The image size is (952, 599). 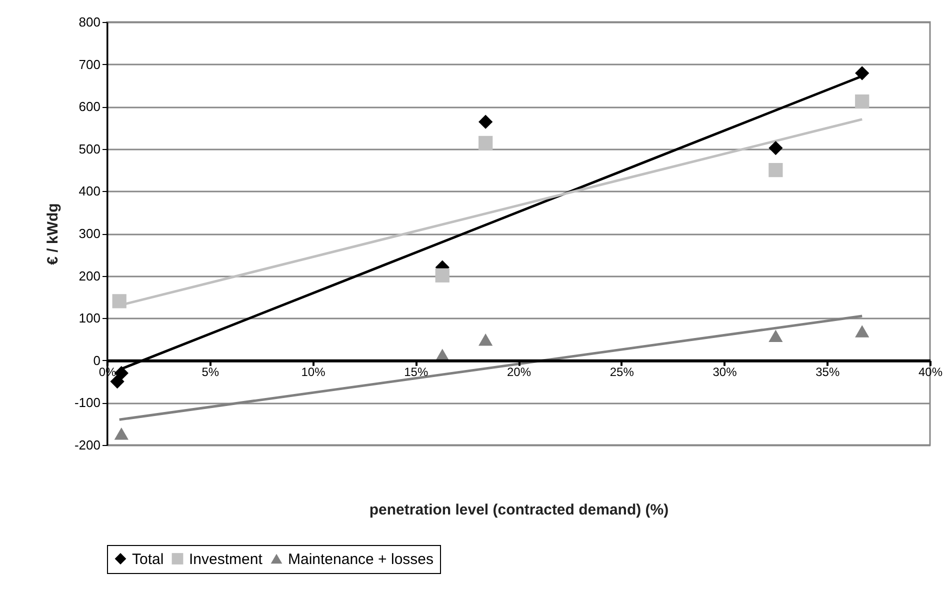 What do you see at coordinates (622, 371) in the screenshot?
I see `x-tick-label: 25%` at bounding box center [622, 371].